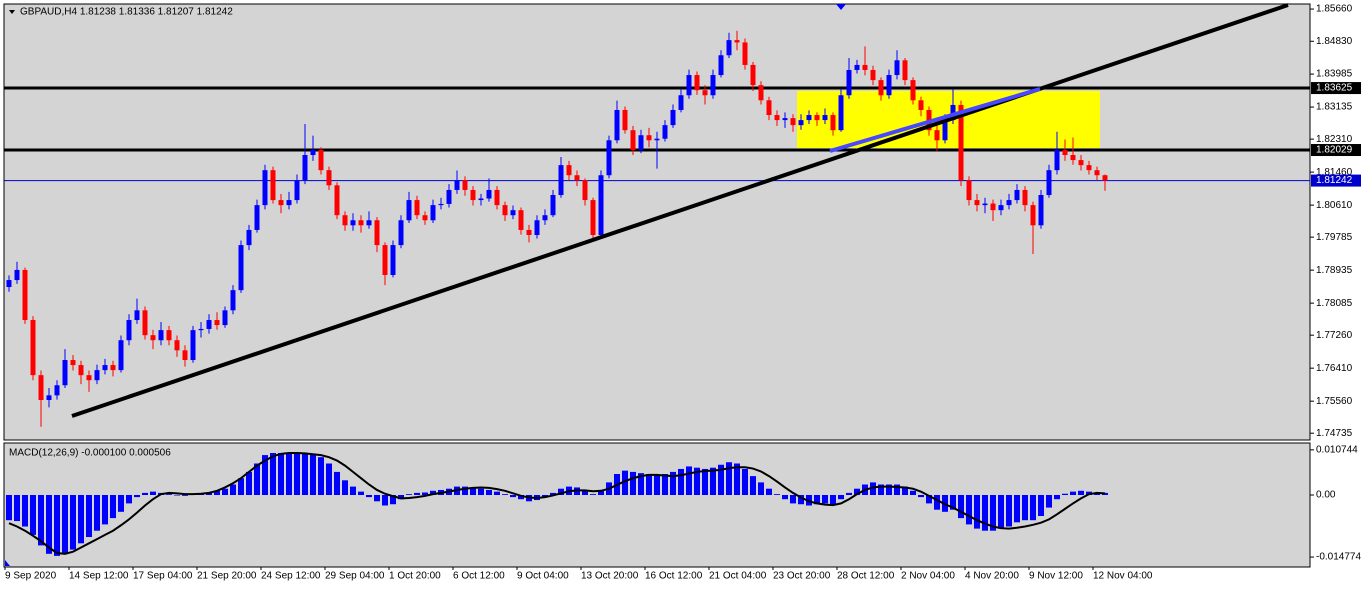 This screenshot has width=1364, height=589. What do you see at coordinates (1334, 139) in the screenshot?
I see `y-tick-label: 1.82310` at bounding box center [1334, 139].